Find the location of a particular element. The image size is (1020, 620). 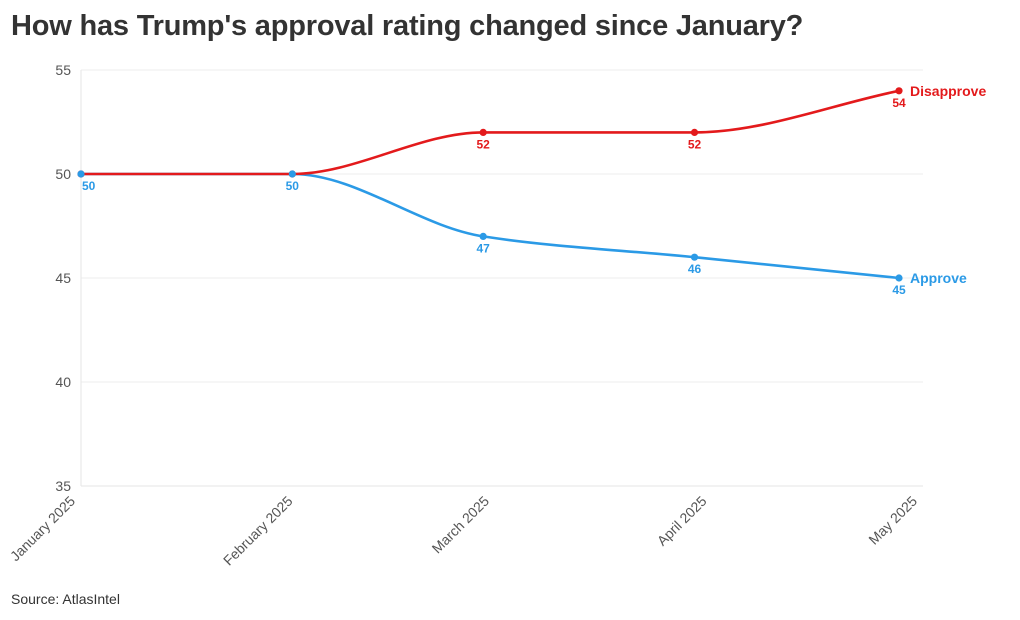

disapprove-line is located at coordinates (490, 132).